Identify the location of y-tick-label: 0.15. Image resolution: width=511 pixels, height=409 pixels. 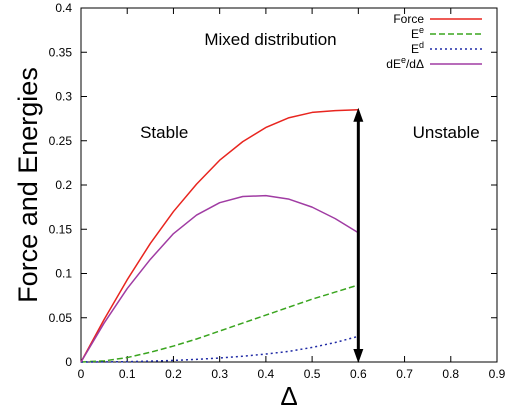
(61, 229).